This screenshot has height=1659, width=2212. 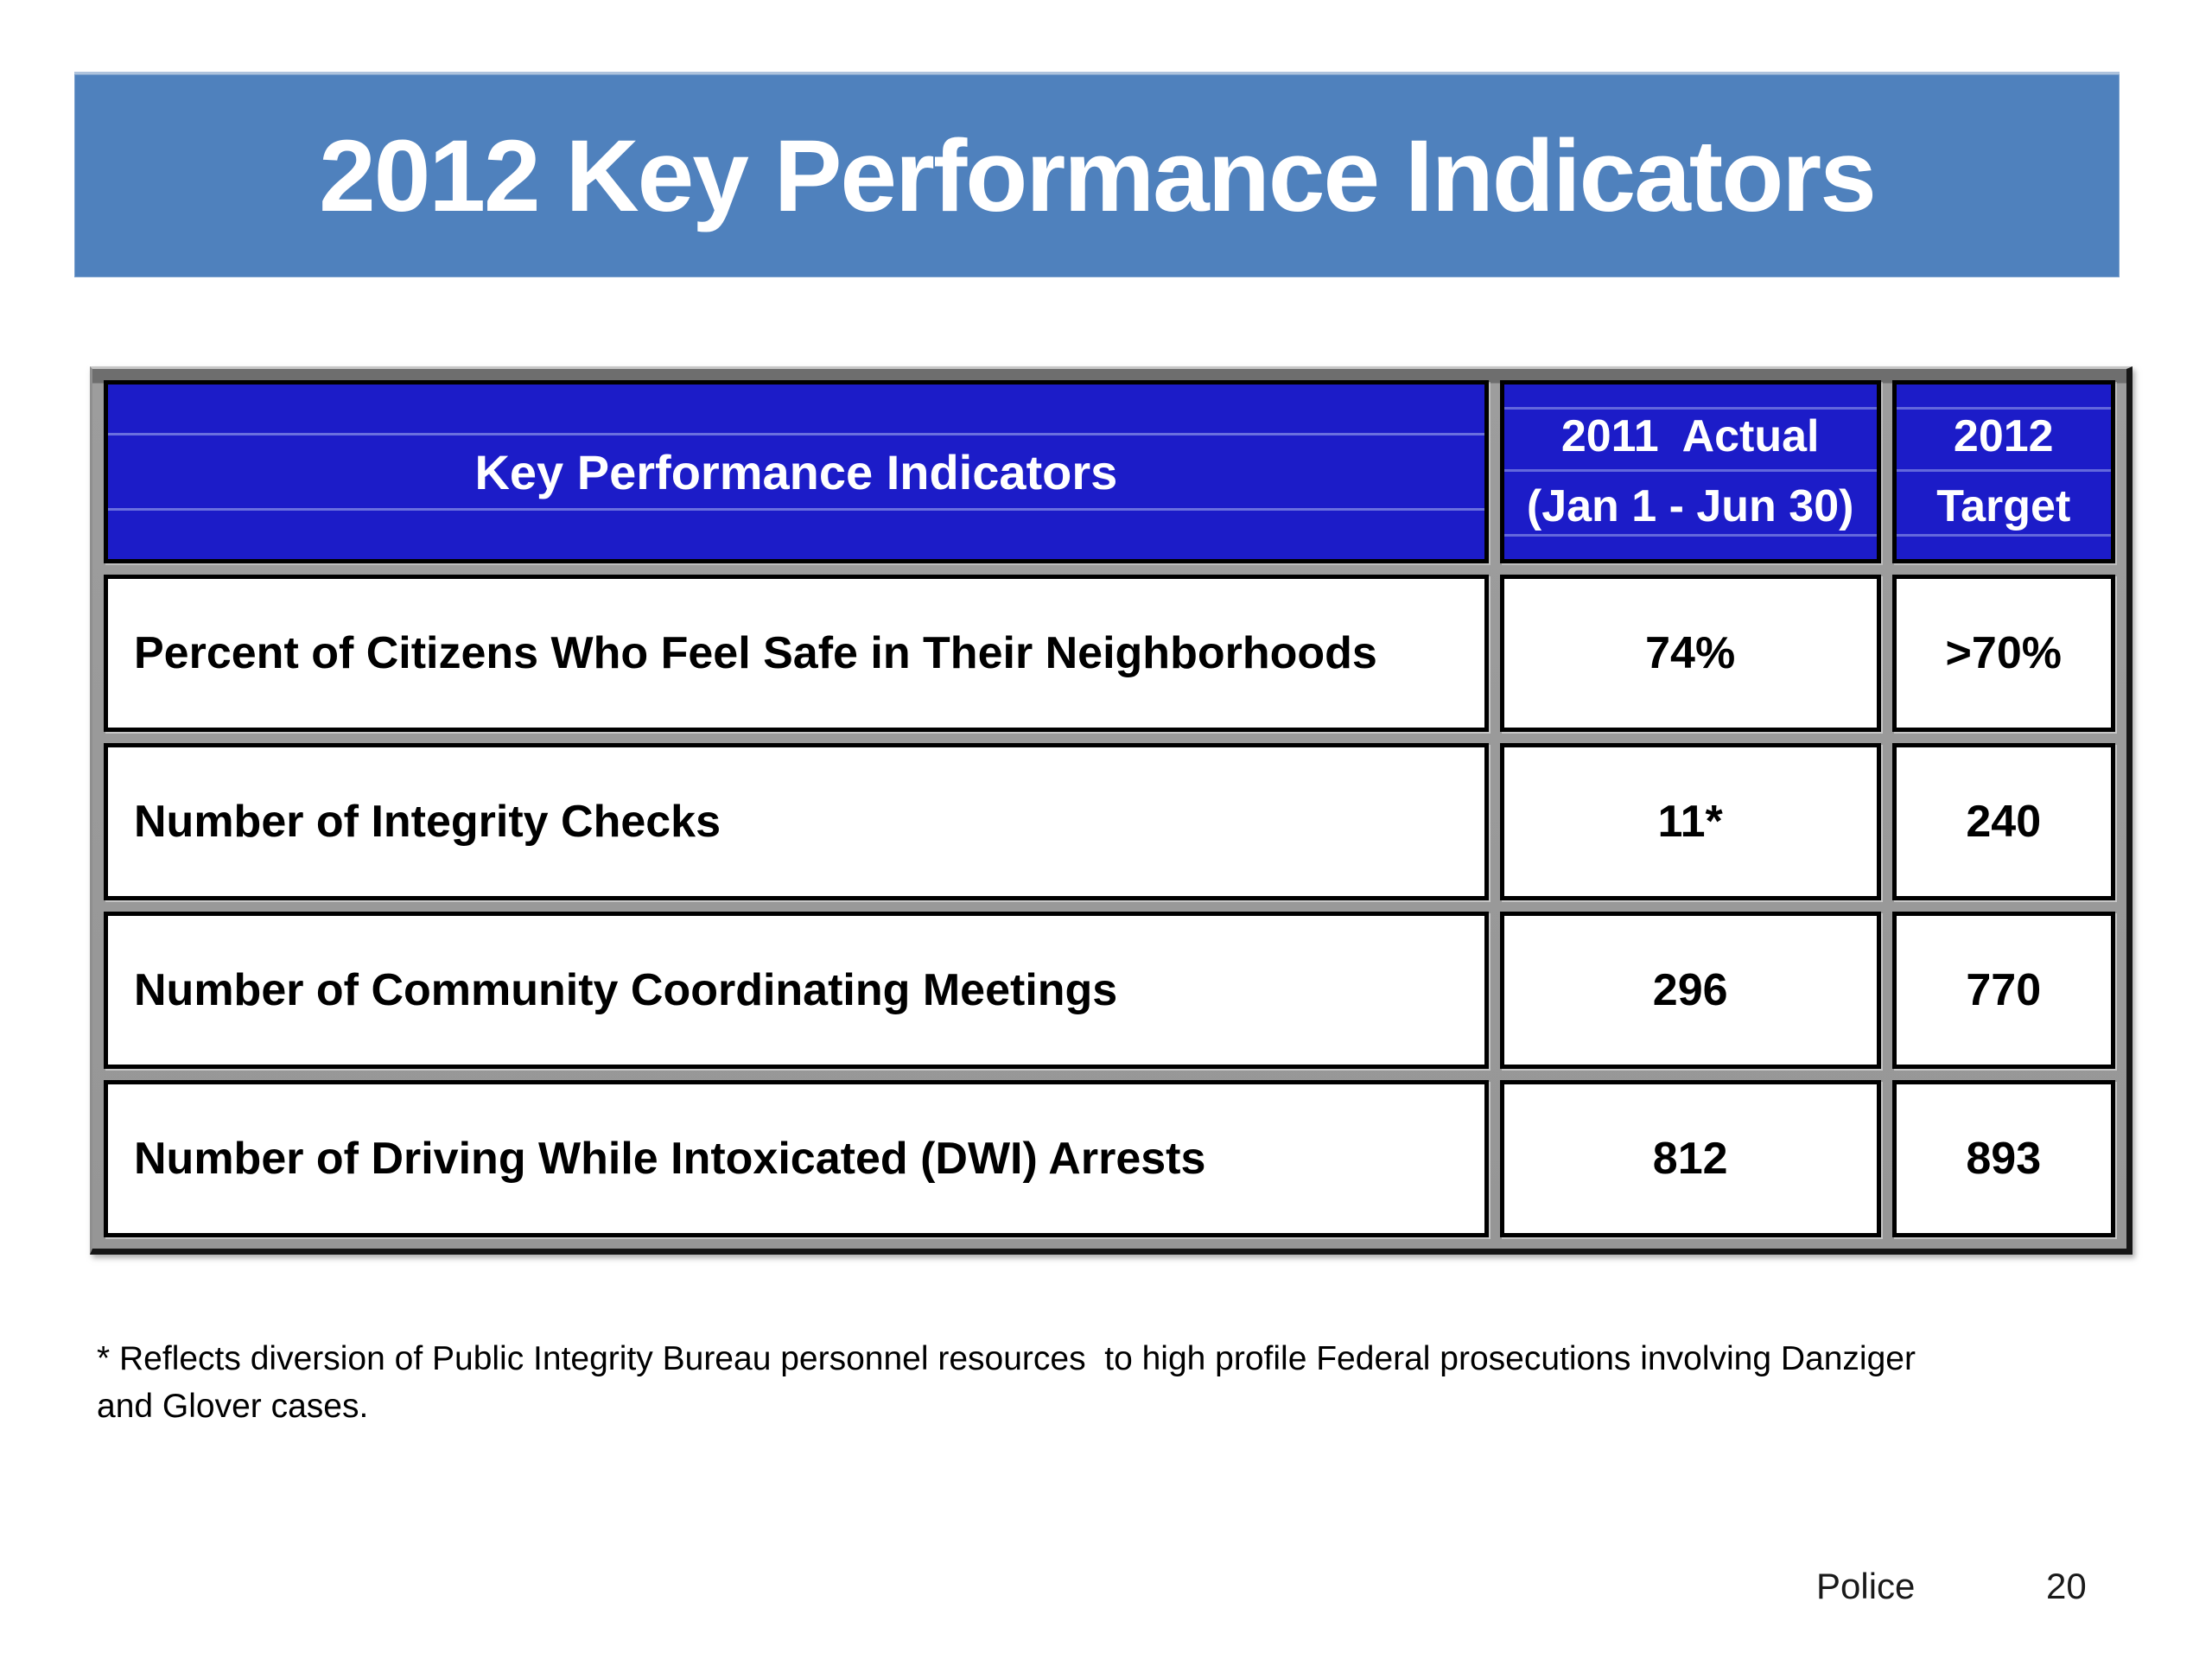 I want to click on header-label-2012-line1: 2012, so click(x=2003, y=436).